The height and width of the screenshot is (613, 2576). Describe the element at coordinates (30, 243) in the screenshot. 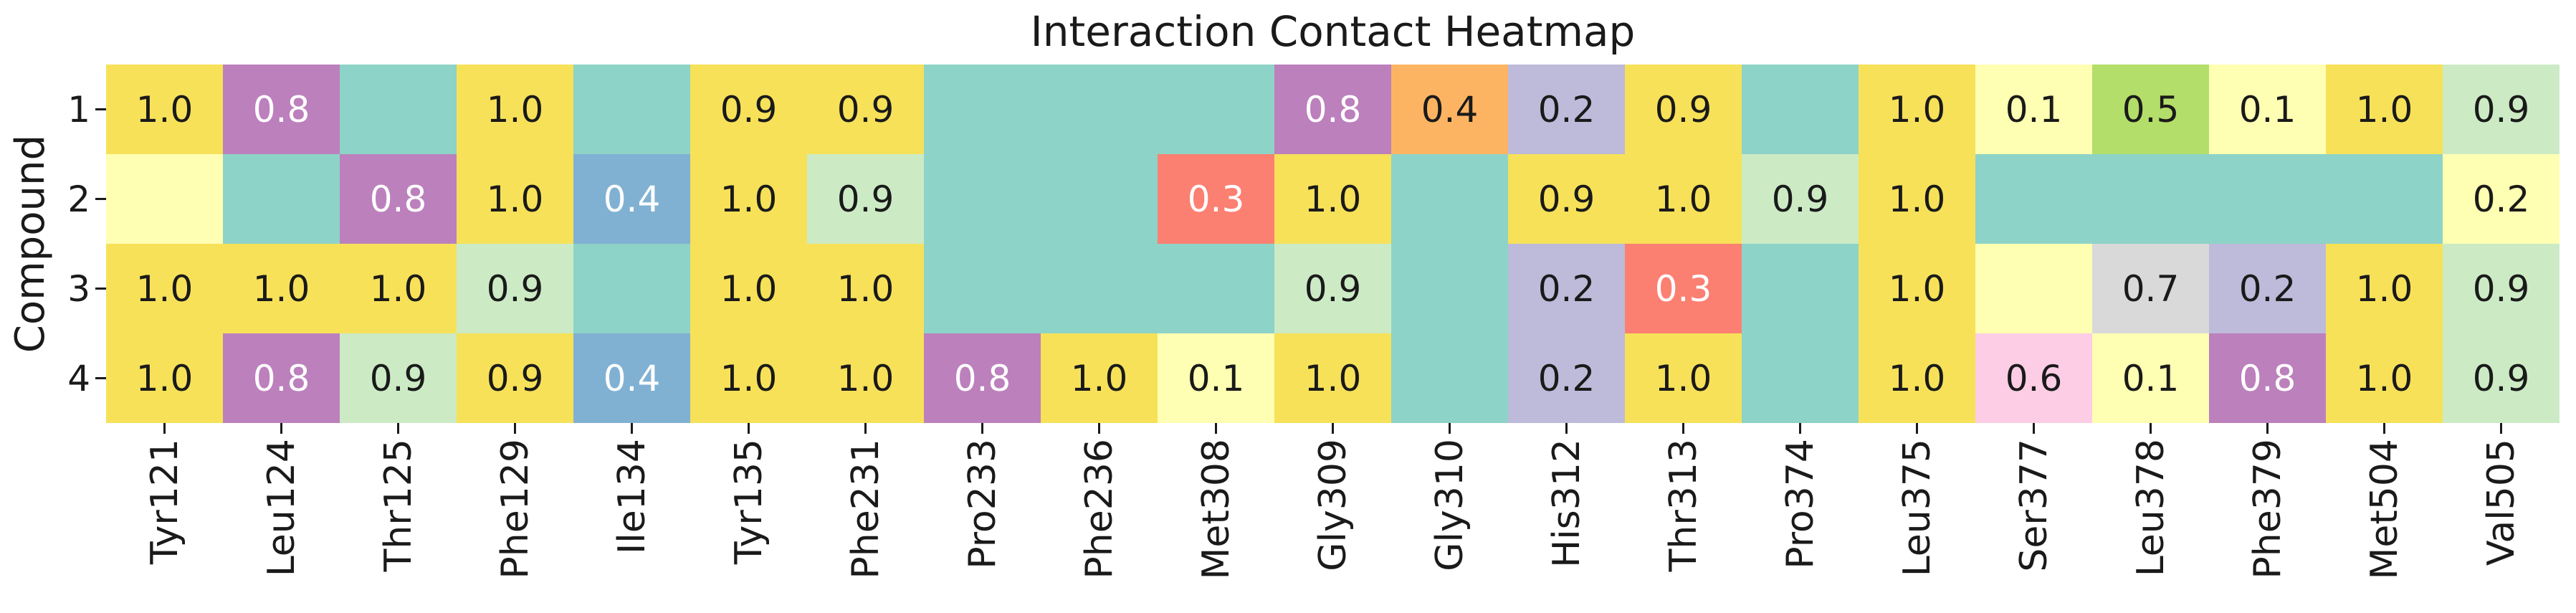

I see `y-axis-label: Compound` at that location.